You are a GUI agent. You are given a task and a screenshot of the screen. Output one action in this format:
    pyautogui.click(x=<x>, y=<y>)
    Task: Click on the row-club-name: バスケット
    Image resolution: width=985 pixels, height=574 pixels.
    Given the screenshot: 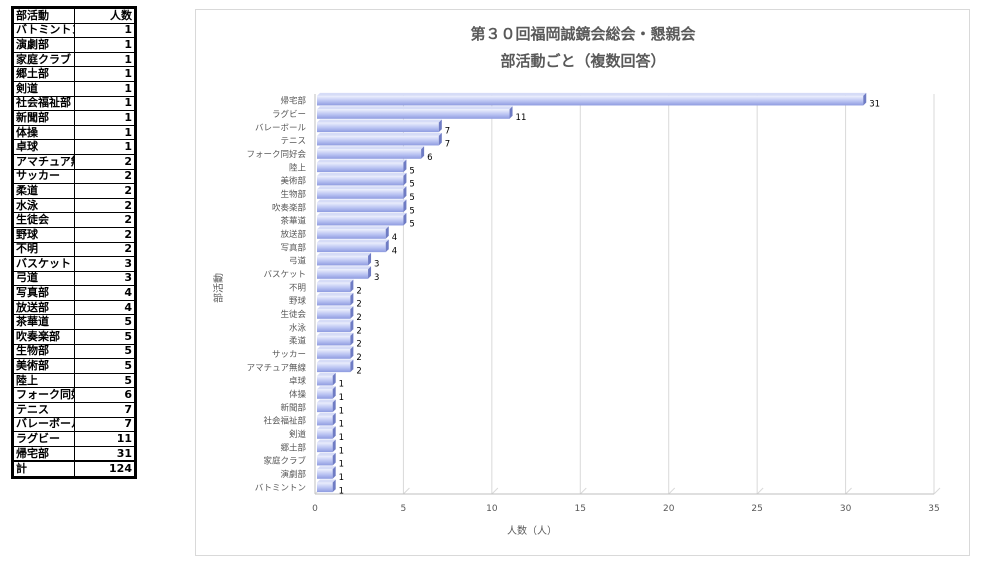 What is the action you would take?
    pyautogui.click(x=44, y=264)
    